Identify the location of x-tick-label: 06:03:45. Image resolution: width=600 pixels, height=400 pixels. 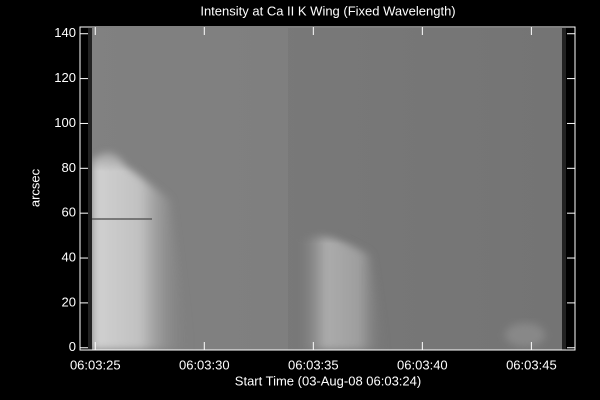
(531, 364).